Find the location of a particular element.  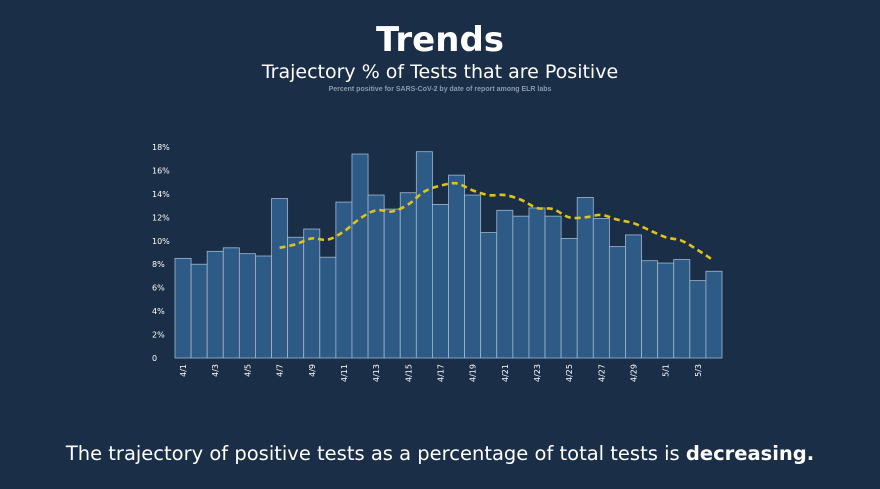

x-tick-label: 4/13 is located at coordinates (376, 373).